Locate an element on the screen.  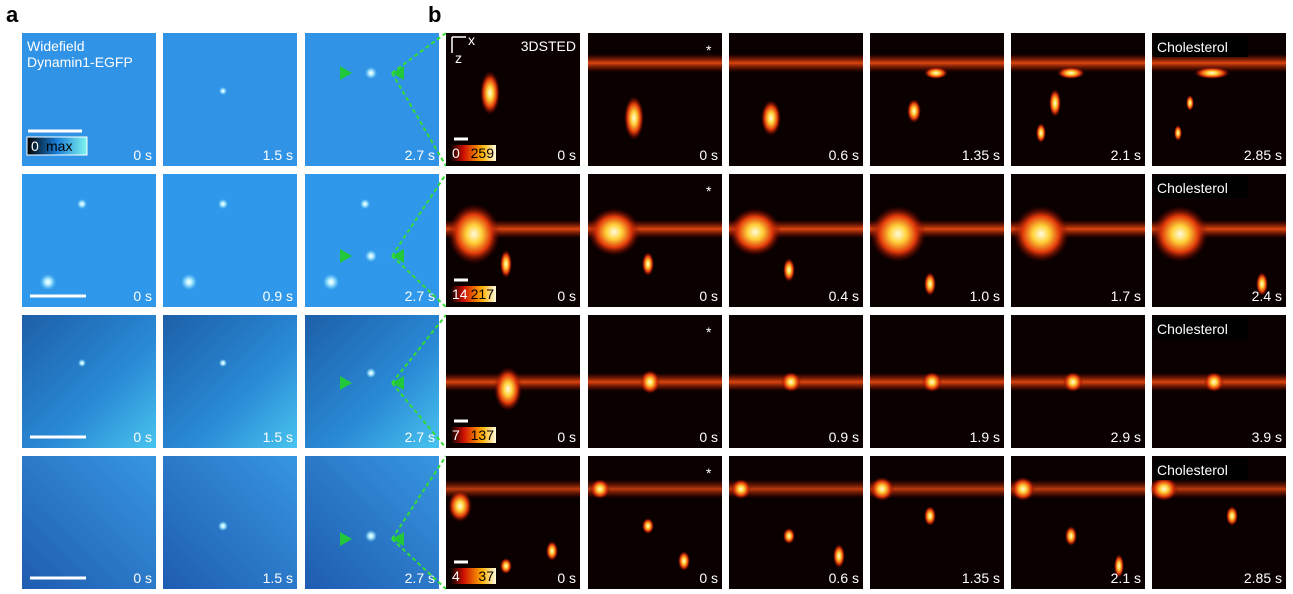
time-label: 2.1 s is located at coordinates (1126, 578).